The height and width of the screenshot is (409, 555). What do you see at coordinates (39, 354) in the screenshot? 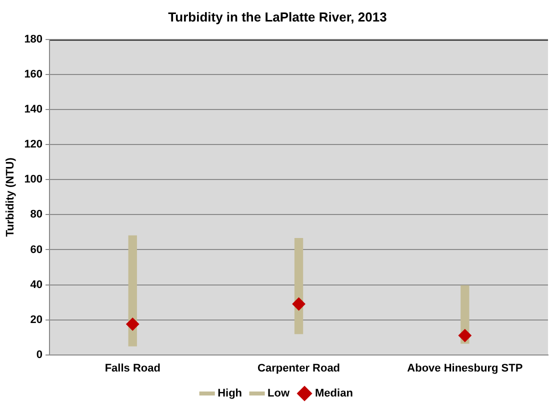
I see `y-tick-label: 0` at bounding box center [39, 354].